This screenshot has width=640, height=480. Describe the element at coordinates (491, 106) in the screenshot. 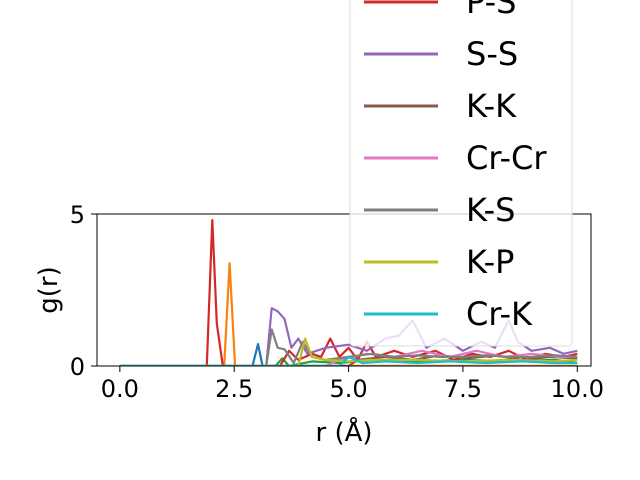

I see `legend-label-k-k: K-K` at that location.